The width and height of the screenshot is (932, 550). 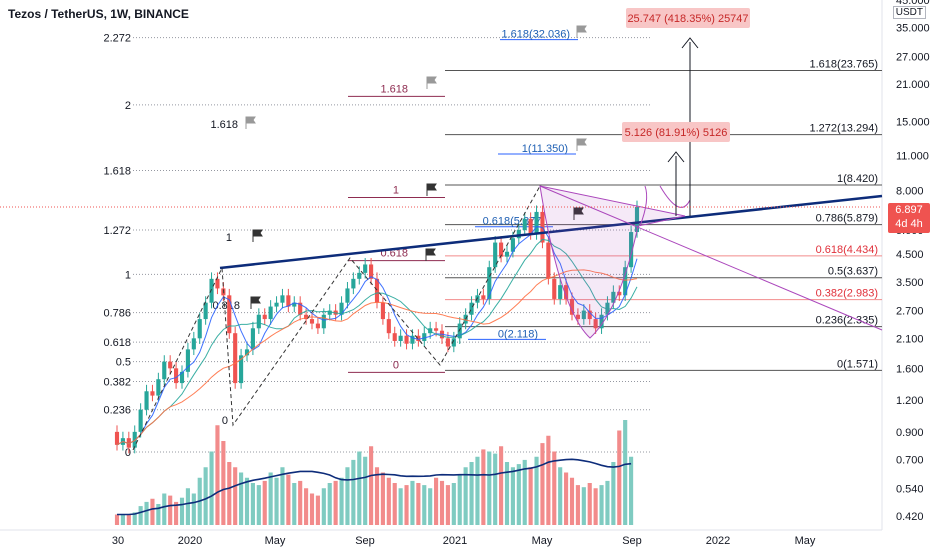 What do you see at coordinates (118, 541) in the screenshot?
I see `time-tick-label: 30` at bounding box center [118, 541].